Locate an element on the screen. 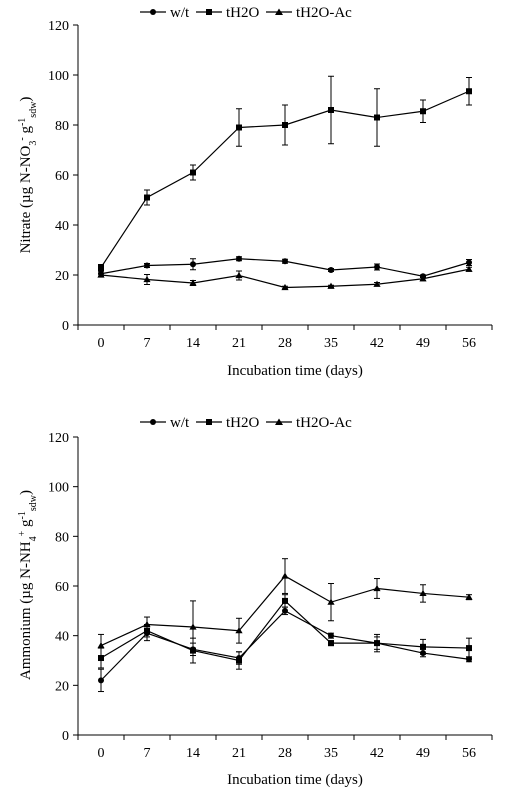 This screenshot has width=510, height=795. x-tick-label: 14 is located at coordinates (193, 753).